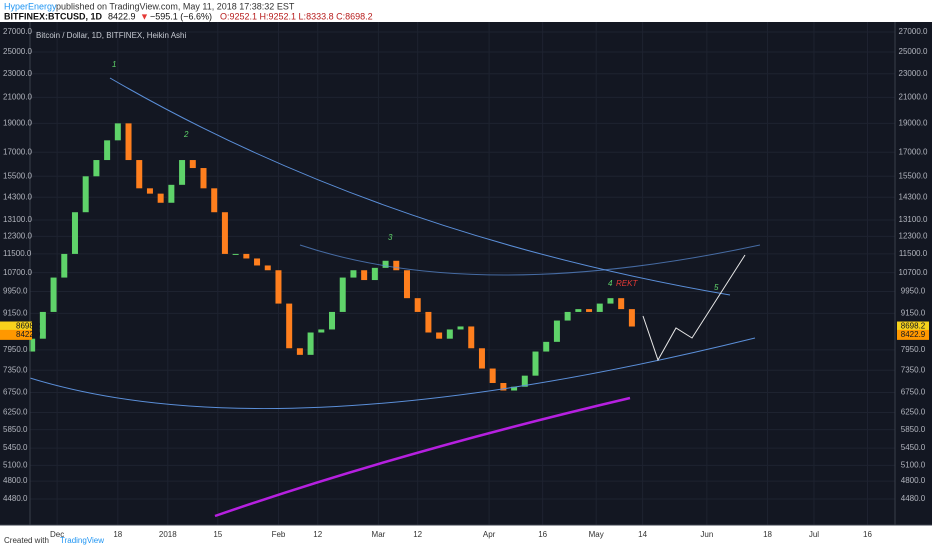 Image resolution: width=932 pixels, height=555 pixels. What do you see at coordinates (17, 122) in the screenshot?
I see `y-tick-label: 19000.0` at bounding box center [17, 122].